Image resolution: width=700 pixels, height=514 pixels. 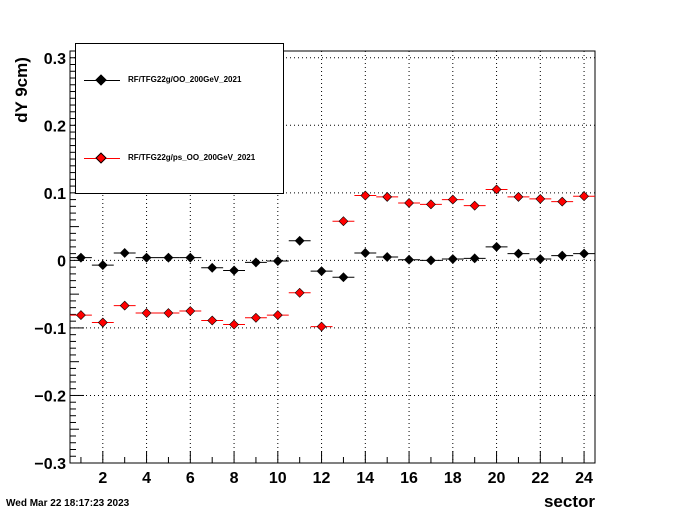 What do you see at coordinates (50, 464) in the screenshot?
I see `y-tick-label: −0.3` at bounding box center [50, 464].